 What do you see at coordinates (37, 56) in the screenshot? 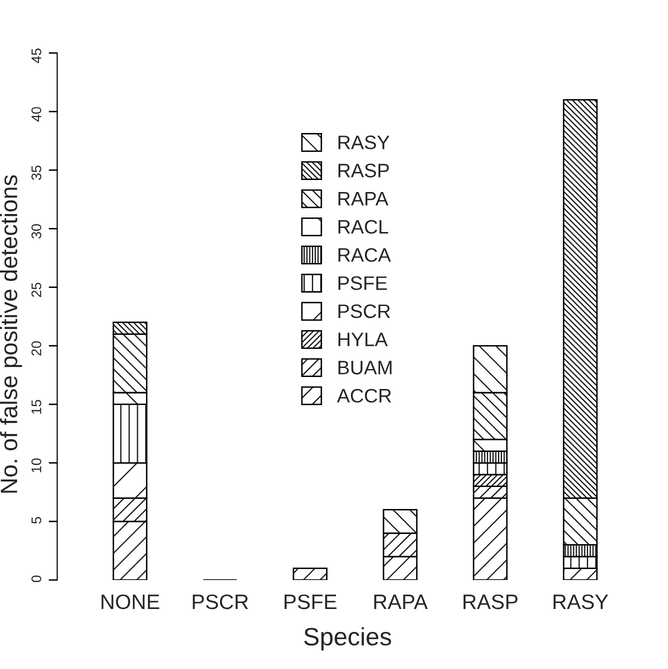
I see `y-tick-label: 45` at bounding box center [37, 56].